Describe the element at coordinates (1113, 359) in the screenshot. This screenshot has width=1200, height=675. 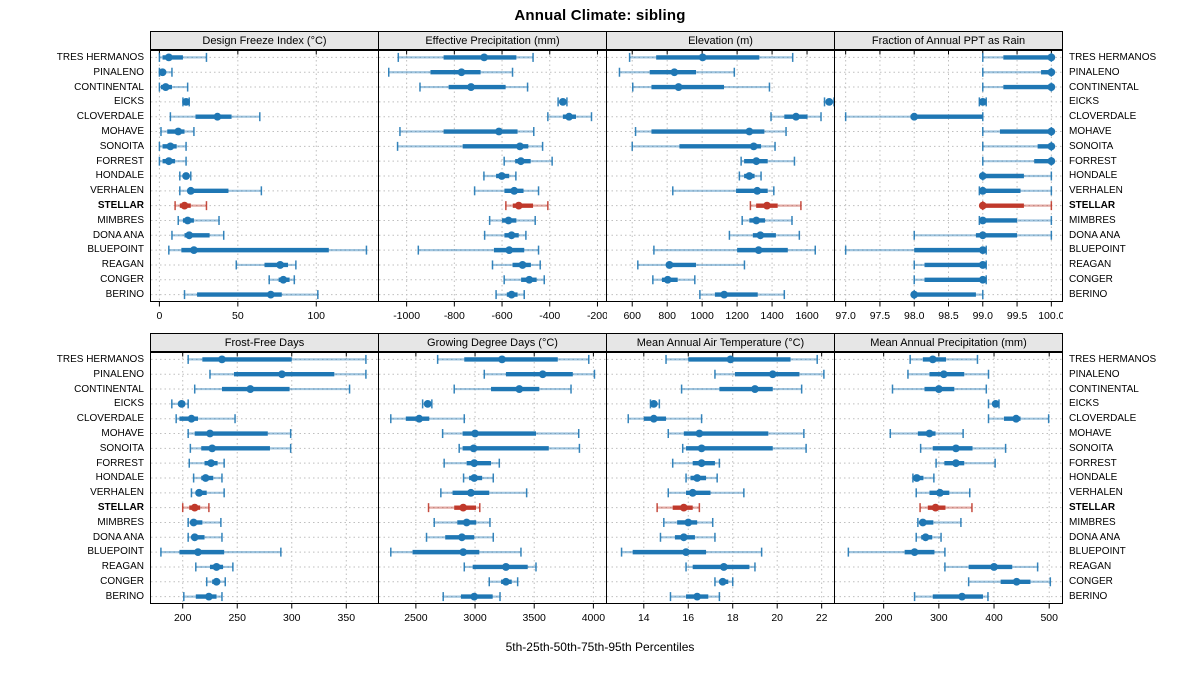
I see `site-label-tres-hermanos: TRES HERMANOS` at that location.